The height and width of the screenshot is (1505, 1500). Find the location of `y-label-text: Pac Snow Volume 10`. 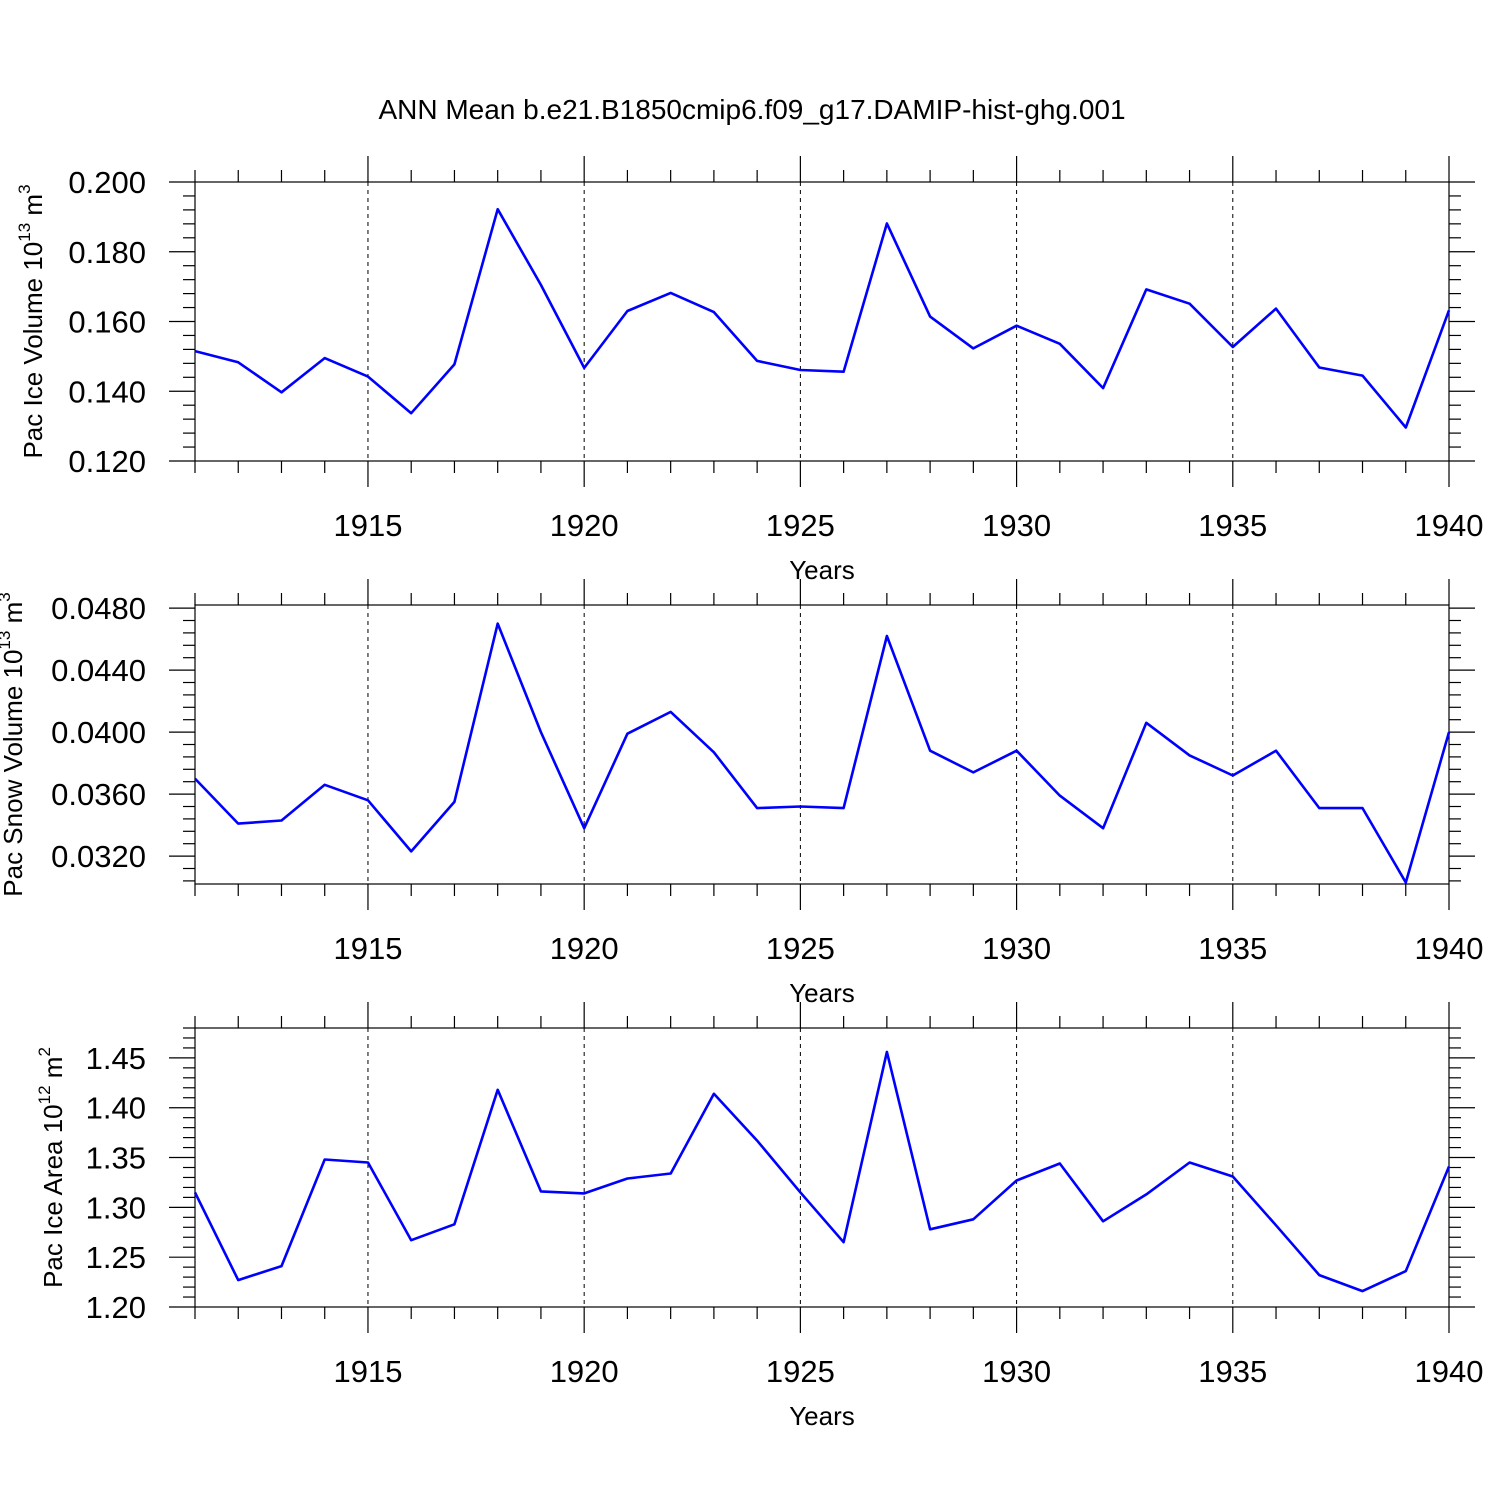

y-label-text: Pac Snow Volume 10 is located at coordinates (14, 773).